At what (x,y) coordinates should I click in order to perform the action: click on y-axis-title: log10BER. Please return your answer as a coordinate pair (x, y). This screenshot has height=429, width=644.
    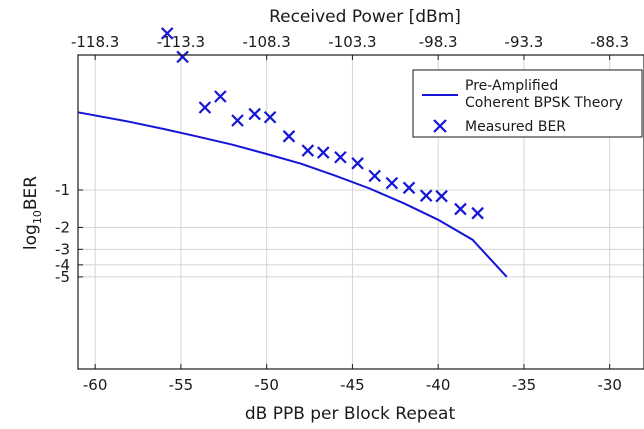
    Looking at the image, I should click on (32, 213).